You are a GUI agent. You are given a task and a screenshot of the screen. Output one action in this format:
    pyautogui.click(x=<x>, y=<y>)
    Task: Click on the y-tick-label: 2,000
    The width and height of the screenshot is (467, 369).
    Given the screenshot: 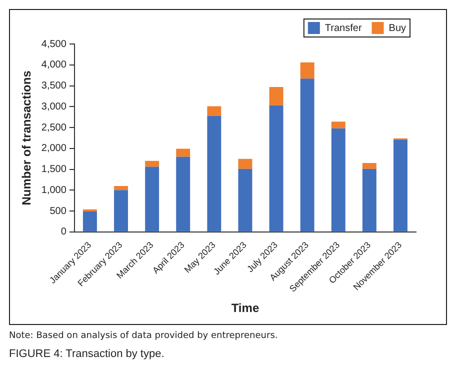 What is the action you would take?
    pyautogui.click(x=54, y=148)
    